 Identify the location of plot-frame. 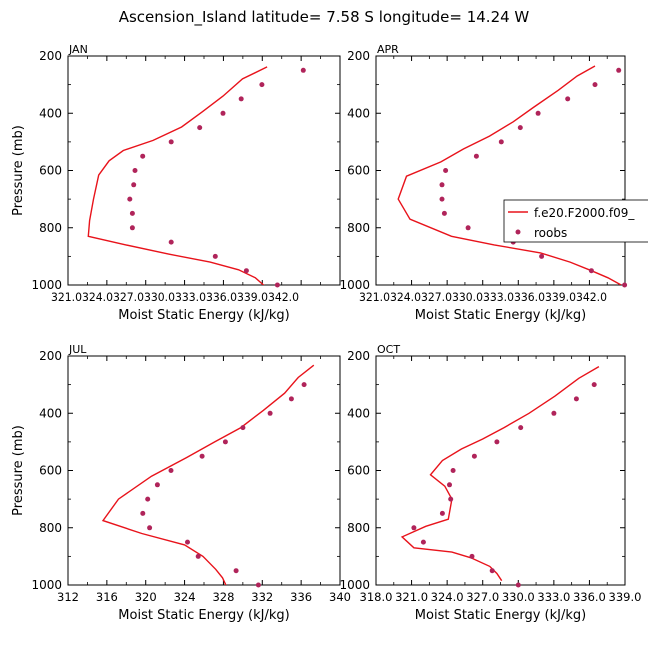
(500, 470).